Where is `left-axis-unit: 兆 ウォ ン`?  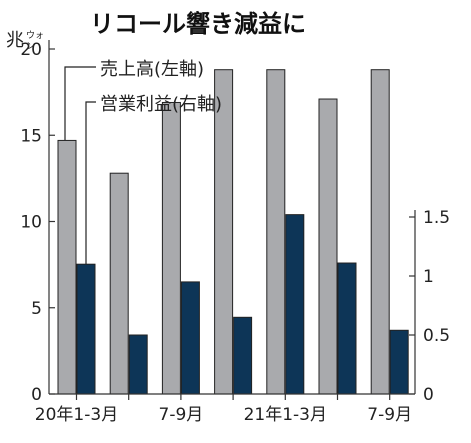 left-axis-unit: 兆 ウォ ン is located at coordinates (25, 41).